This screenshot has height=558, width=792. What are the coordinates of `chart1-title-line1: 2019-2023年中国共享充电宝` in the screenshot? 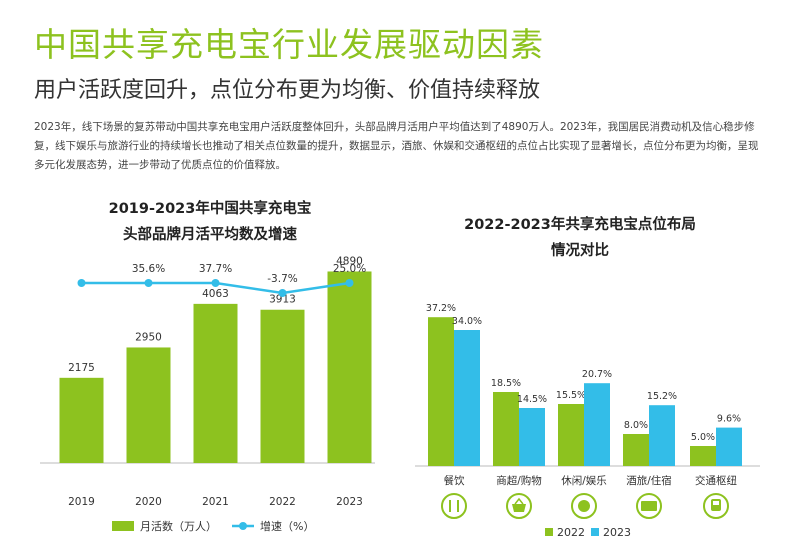 It's located at (210, 209).